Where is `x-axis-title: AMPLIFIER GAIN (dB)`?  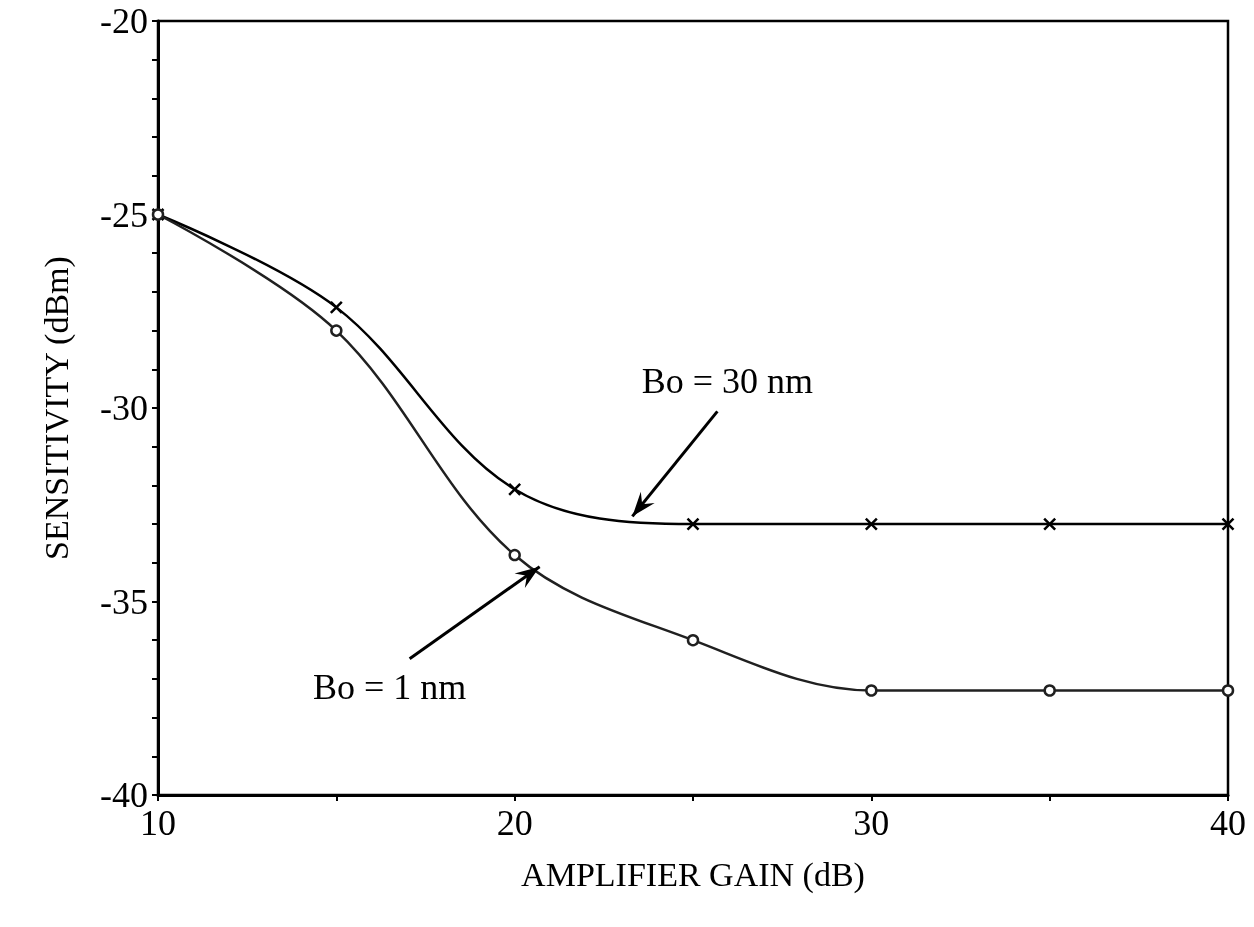
x-axis-title: AMPLIFIER GAIN (dB) is located at coordinates (693, 874).